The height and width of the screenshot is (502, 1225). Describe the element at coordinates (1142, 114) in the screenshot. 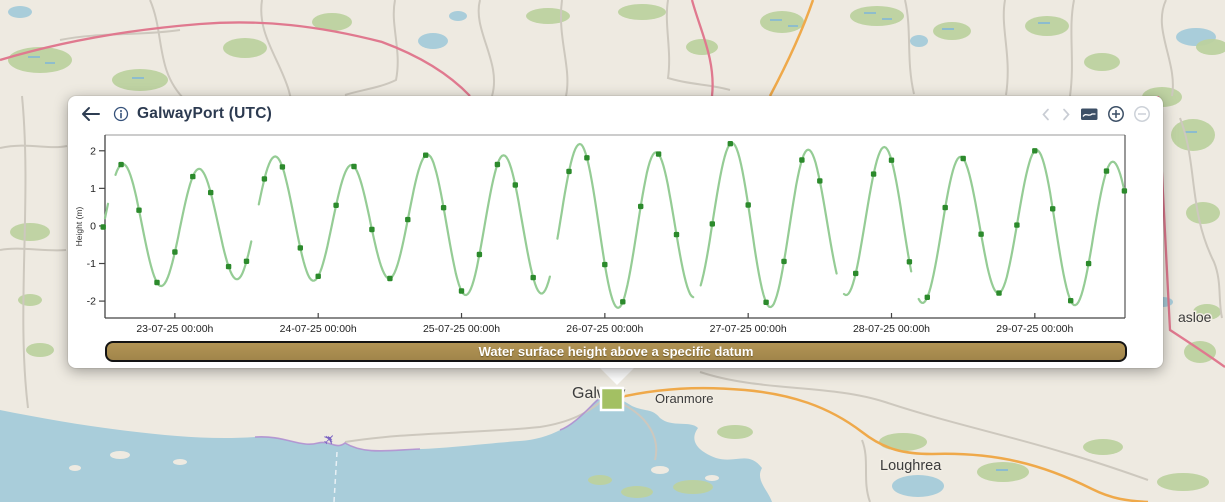

I see `zoom-out-icon` at that location.